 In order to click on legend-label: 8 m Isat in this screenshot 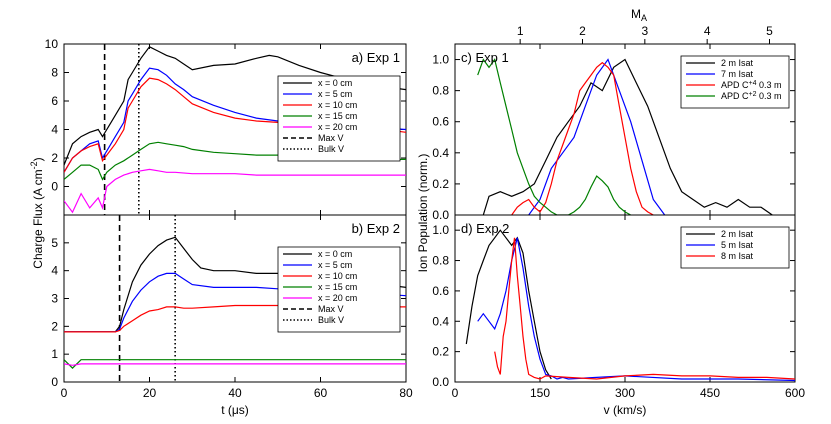, I will do `click(737, 256)`.